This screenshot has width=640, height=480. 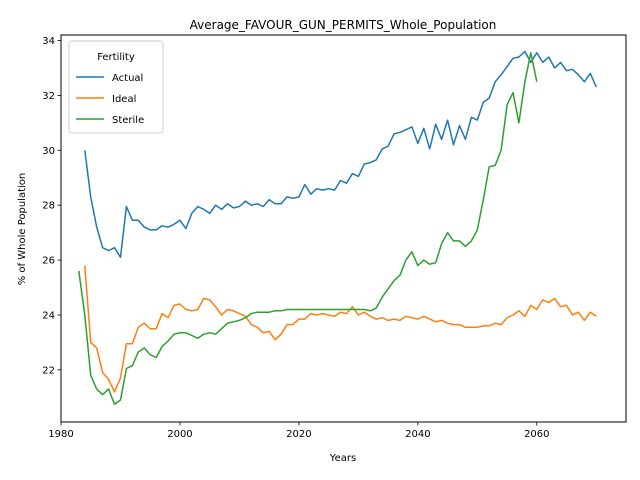 What do you see at coordinates (48, 206) in the screenshot?
I see `y-tick-label: 28` at bounding box center [48, 206].